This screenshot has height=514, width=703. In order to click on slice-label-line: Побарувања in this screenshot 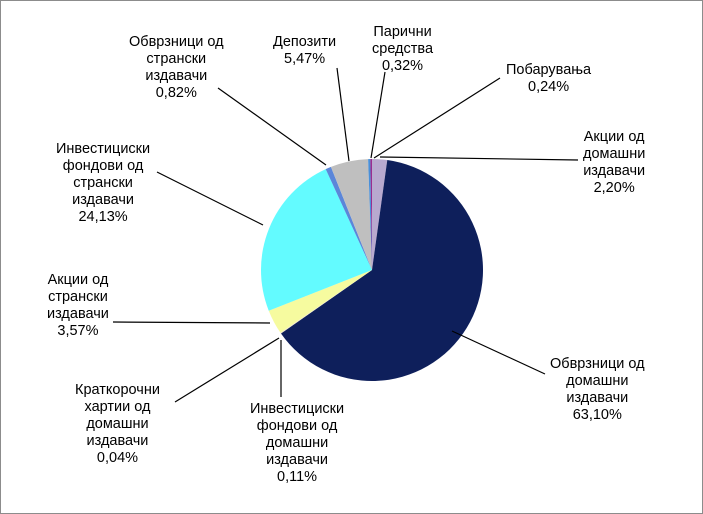, I will do `click(549, 70)`.